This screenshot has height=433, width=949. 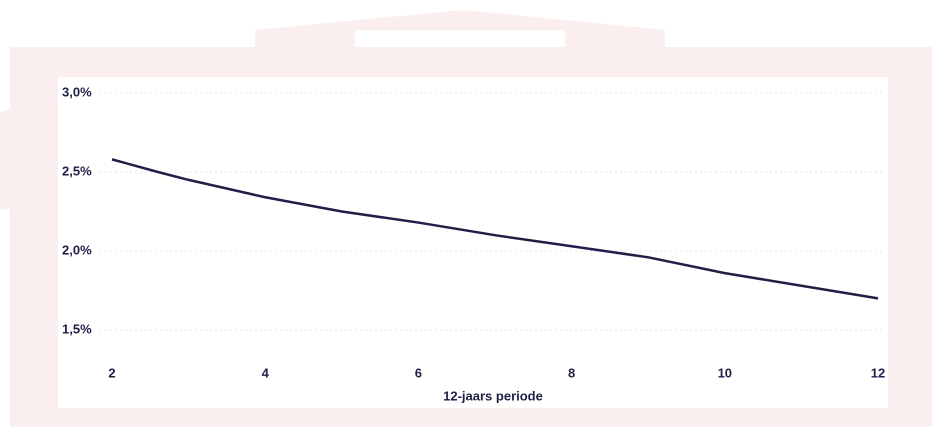 I want to click on x-tick-label: 2, so click(x=111, y=372).